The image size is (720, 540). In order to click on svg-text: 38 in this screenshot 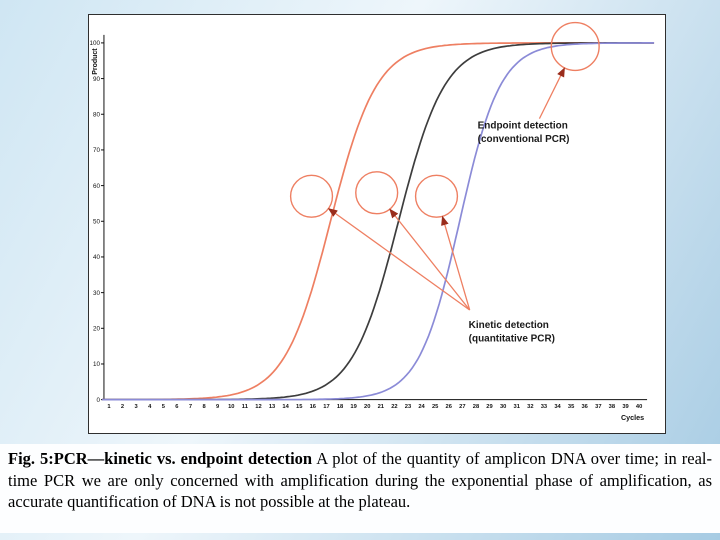, I will do `click(612, 407)`.